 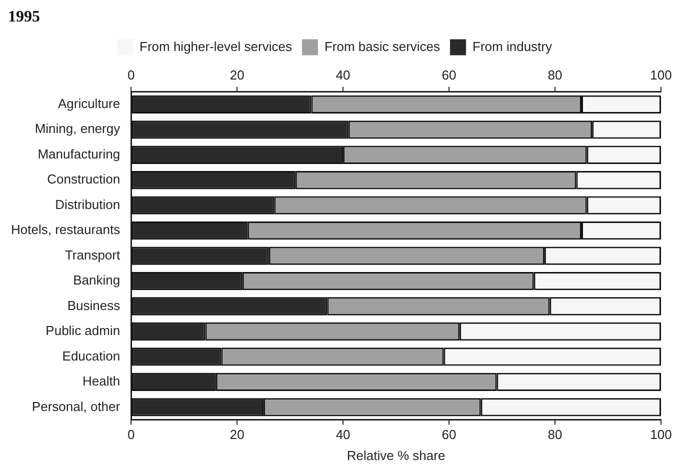 What do you see at coordinates (92, 254) in the screenshot?
I see `y-tick-label: Transport` at bounding box center [92, 254].